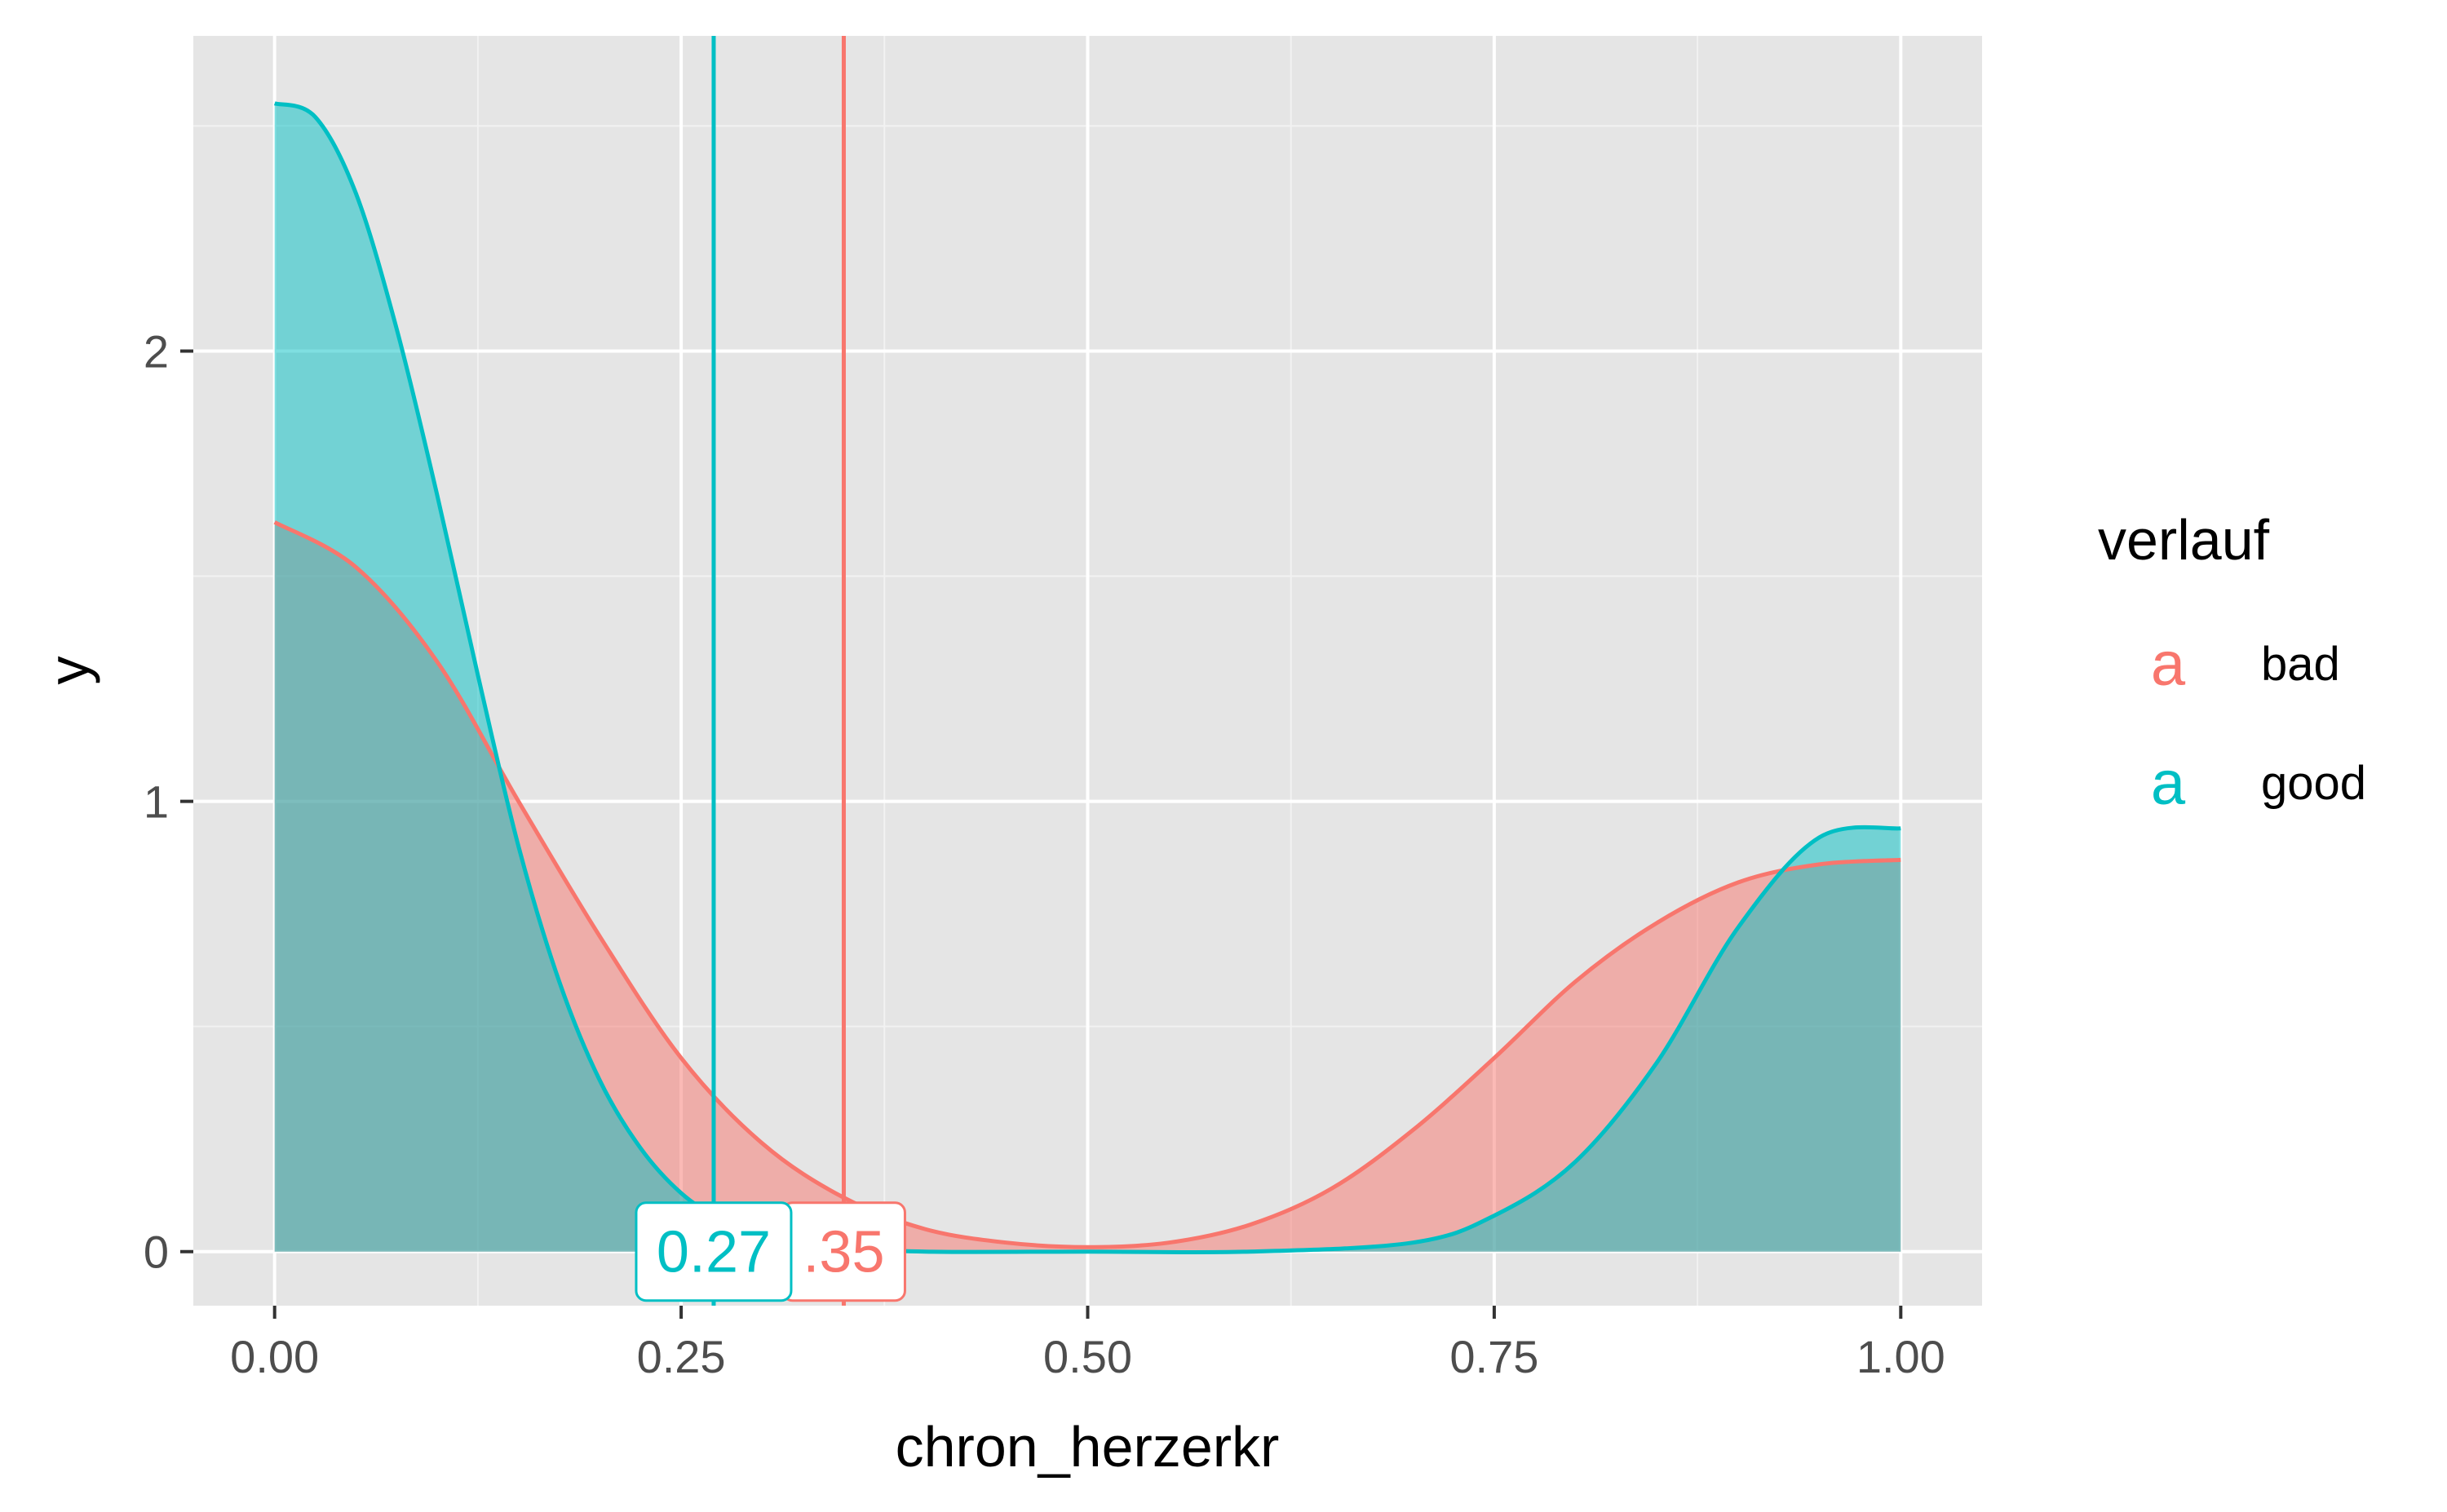 The image size is (2447, 1512). Describe the element at coordinates (2184, 540) in the screenshot. I see `legend-title: verlauf` at that location.